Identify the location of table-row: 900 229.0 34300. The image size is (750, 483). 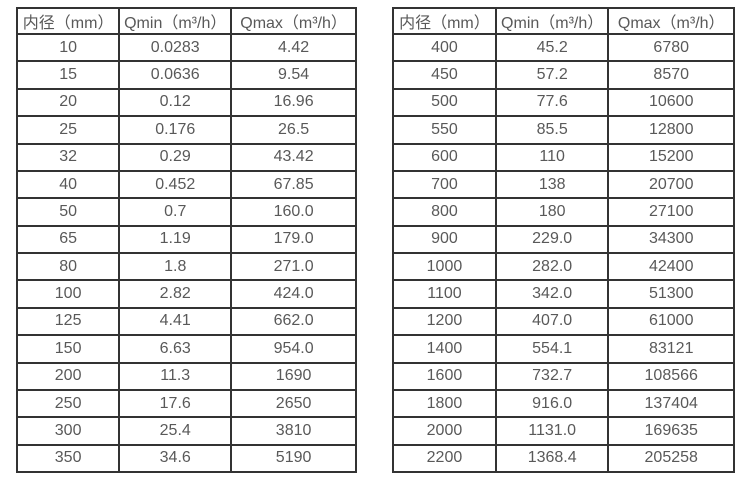
(563, 239).